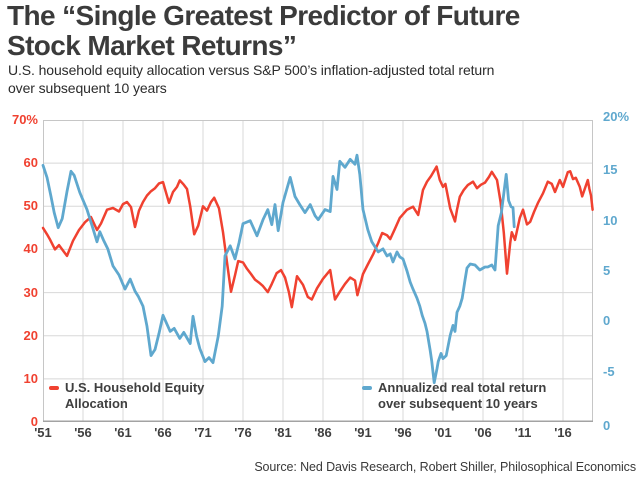  Describe the element at coordinates (30, 378) in the screenshot. I see `y-axis-tick-left: 10` at that location.